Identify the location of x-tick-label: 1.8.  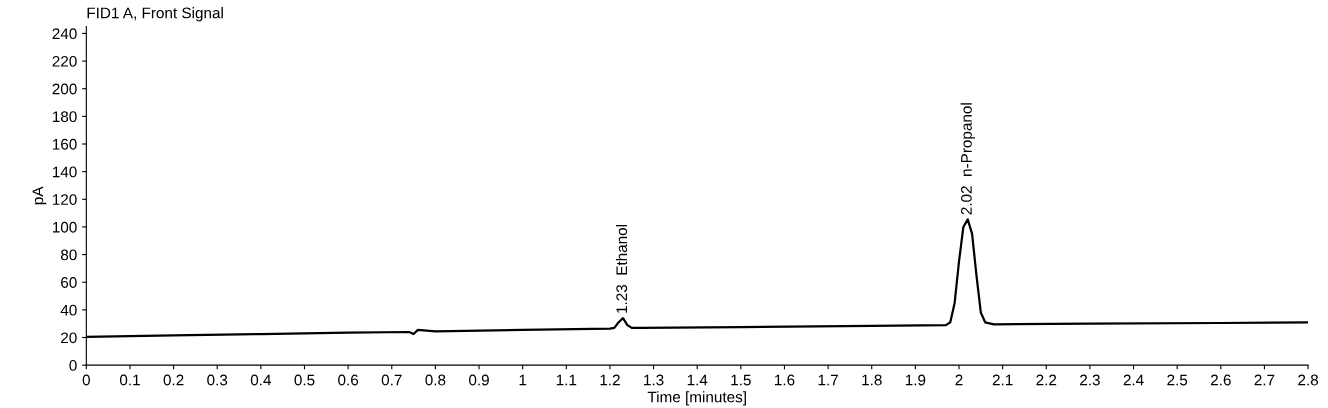
(872, 380).